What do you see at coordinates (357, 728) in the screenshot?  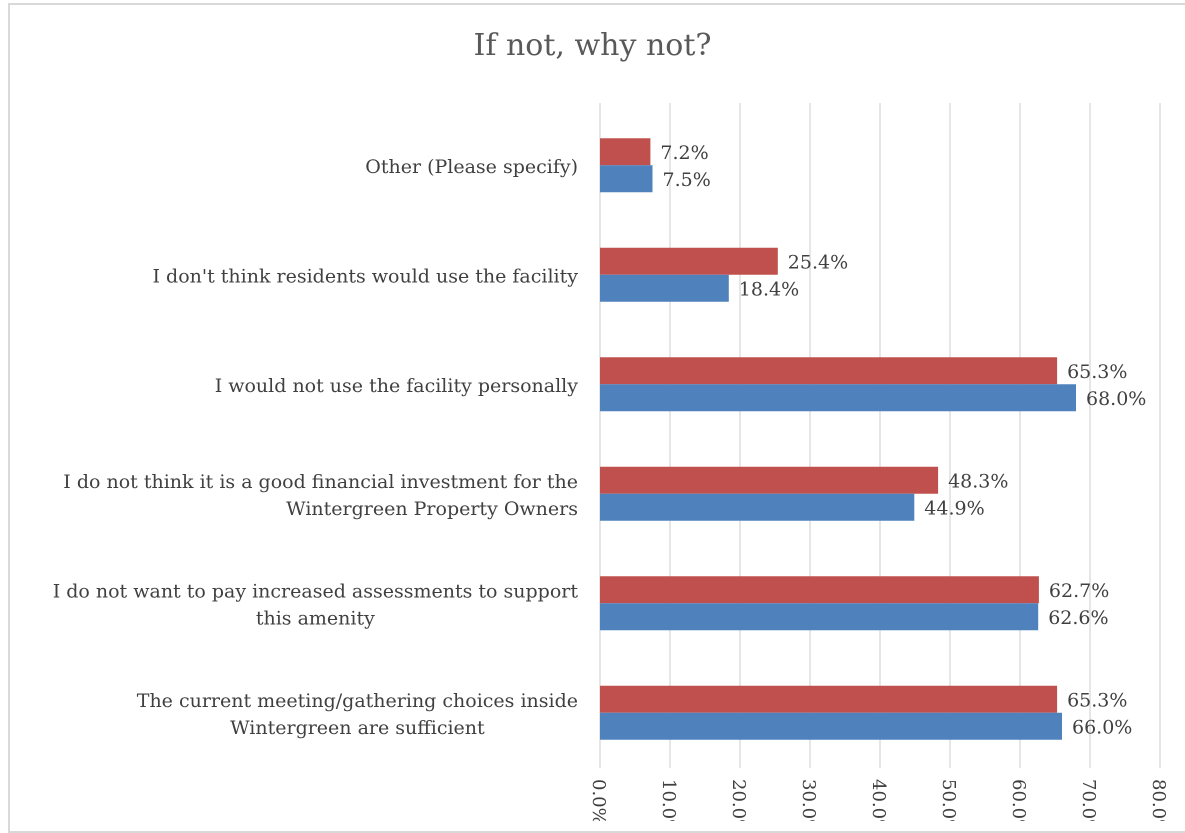 I see `category-label: Wintergreen are sufficient` at bounding box center [357, 728].